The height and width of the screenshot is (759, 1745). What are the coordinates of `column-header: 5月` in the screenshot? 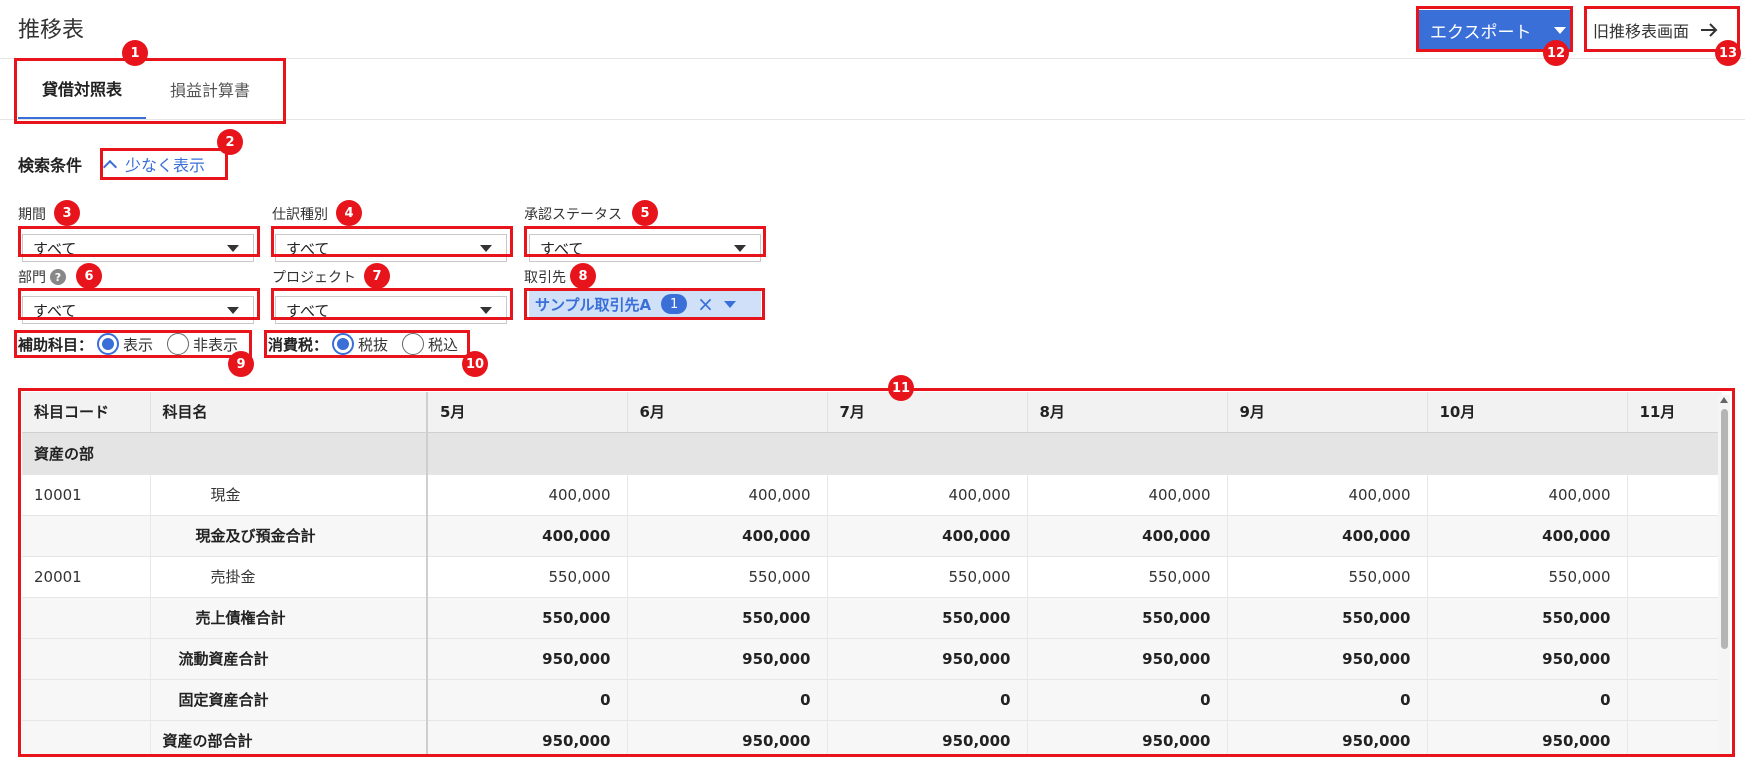 It's located at (527, 412).